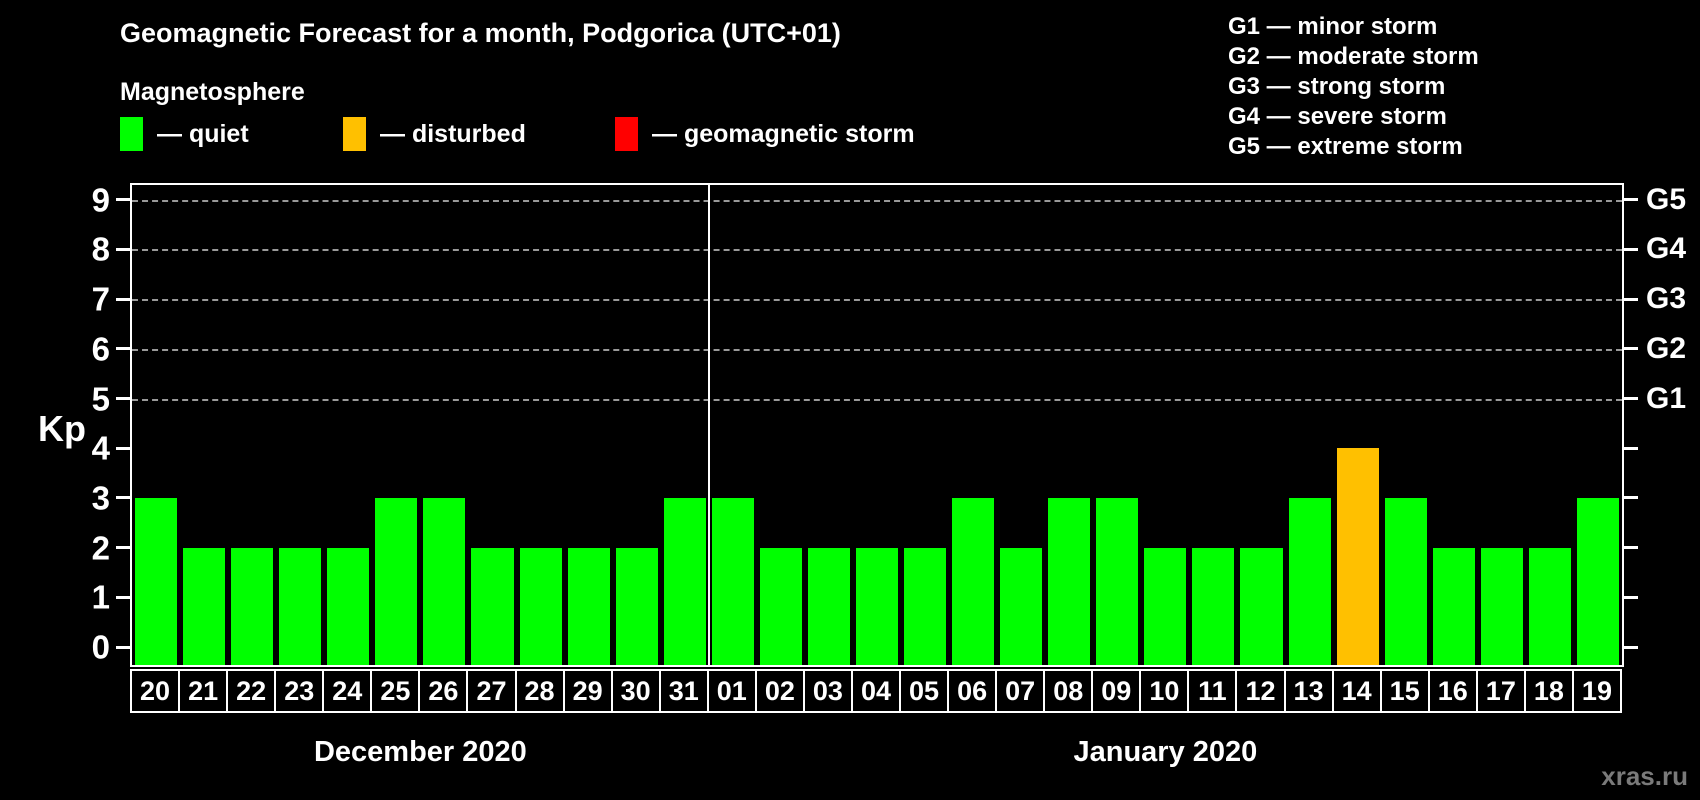  What do you see at coordinates (100, 597) in the screenshot?
I see `kp-tick-label-1: 1` at bounding box center [100, 597].